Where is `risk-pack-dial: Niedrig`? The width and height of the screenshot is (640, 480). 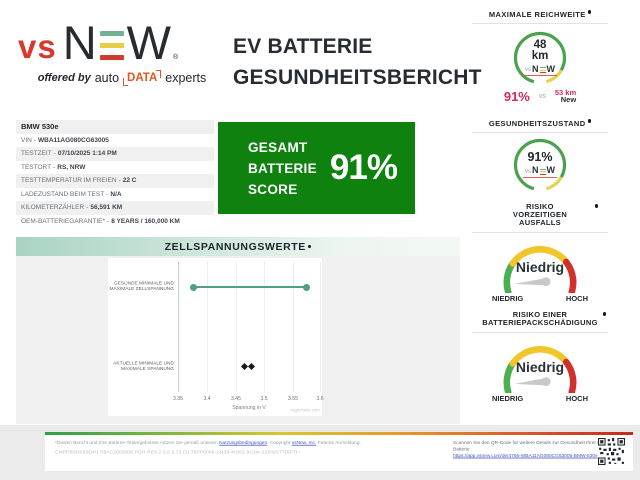 risk-pack-dial: Niedrig is located at coordinates (540, 366).